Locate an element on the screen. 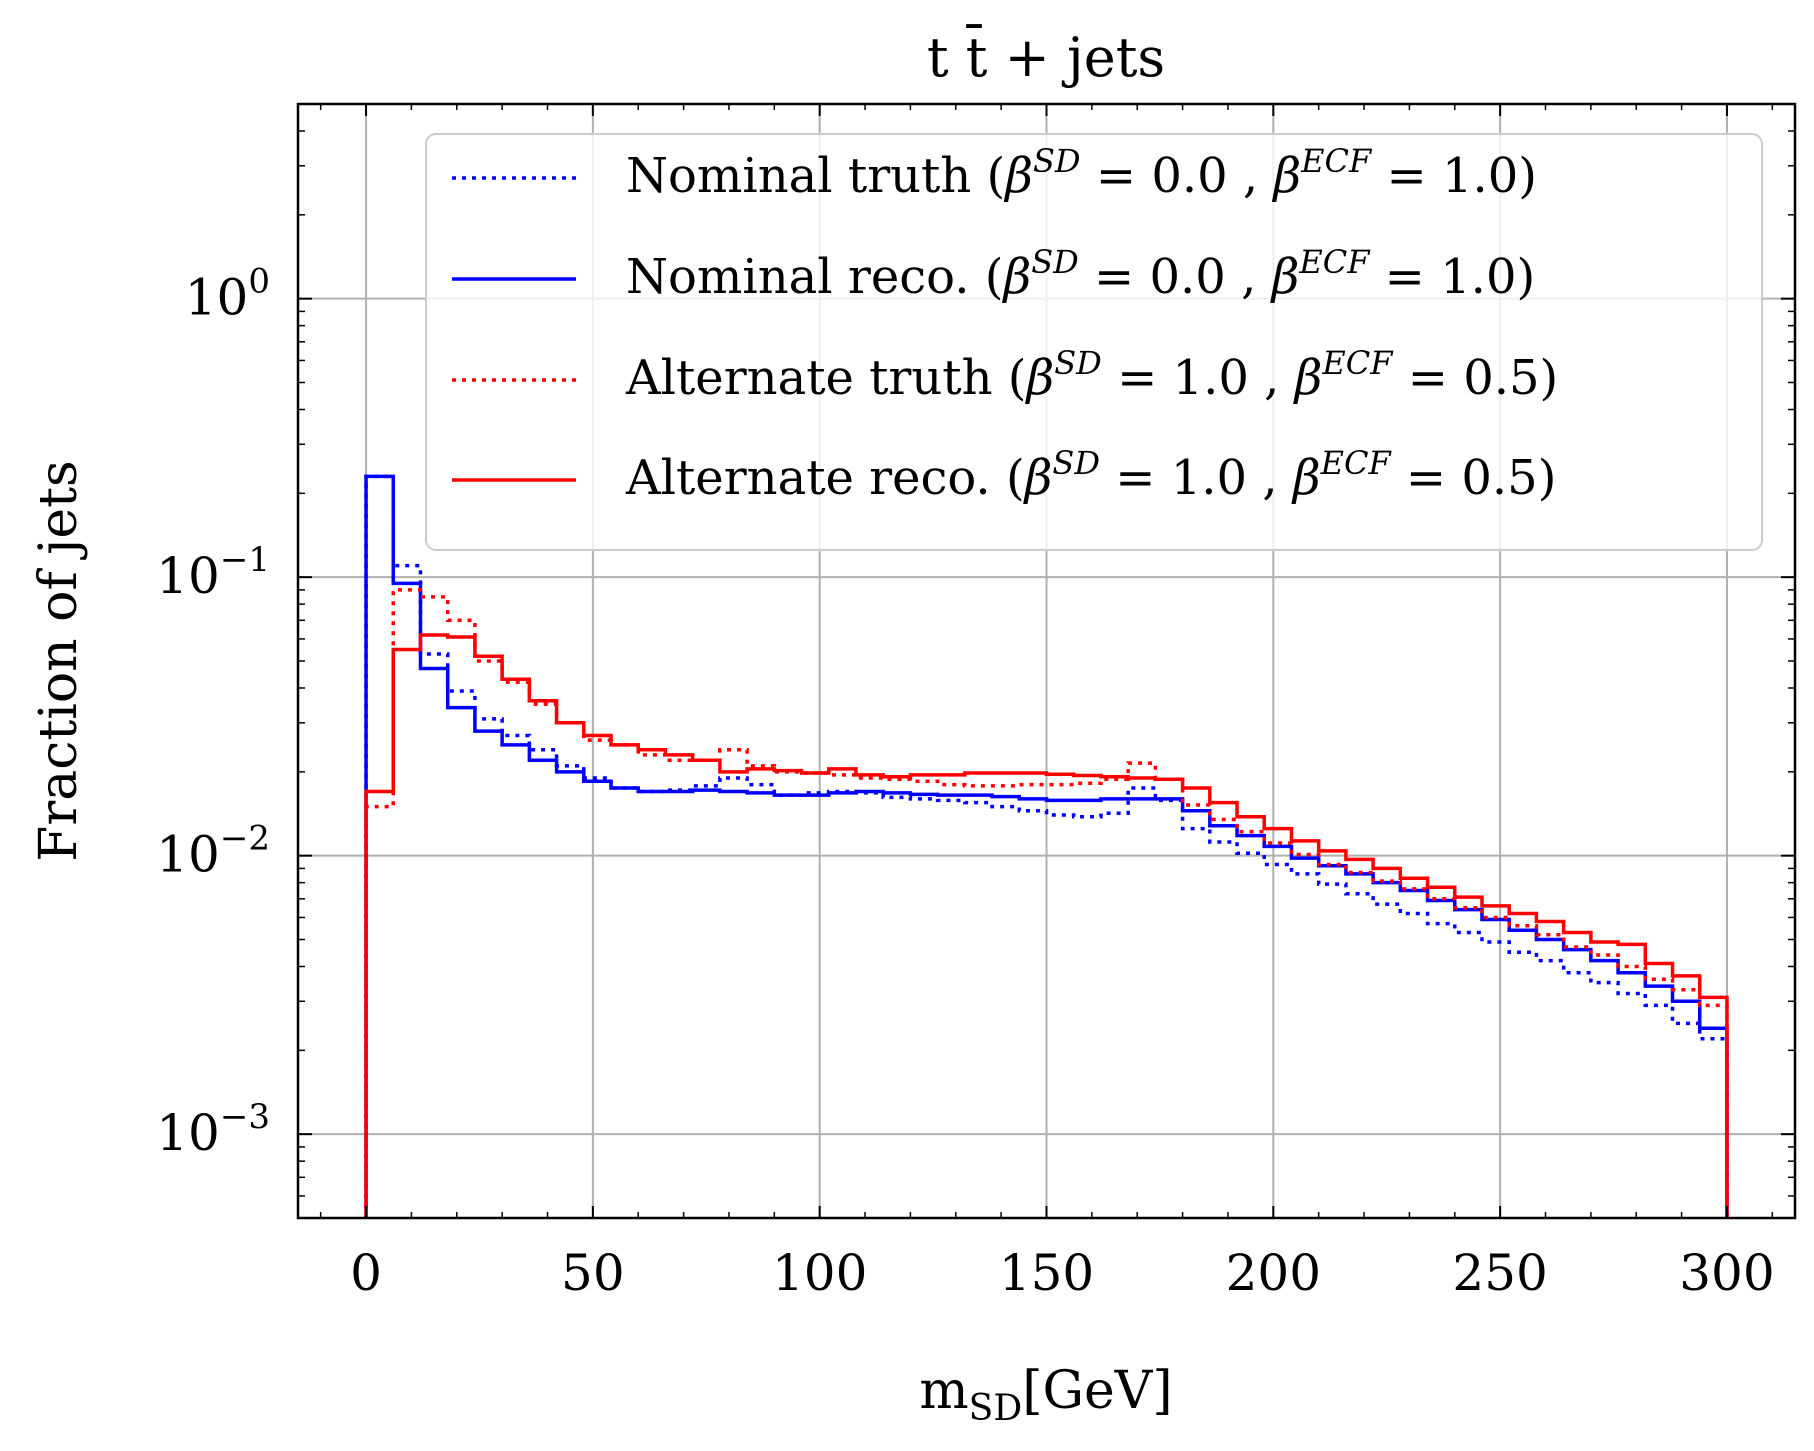 The height and width of the screenshot is (1451, 1814). legend-entry-label: Nominal reco. (βSD = 0.0 , βECF = 1.0) is located at coordinates (1080, 274).